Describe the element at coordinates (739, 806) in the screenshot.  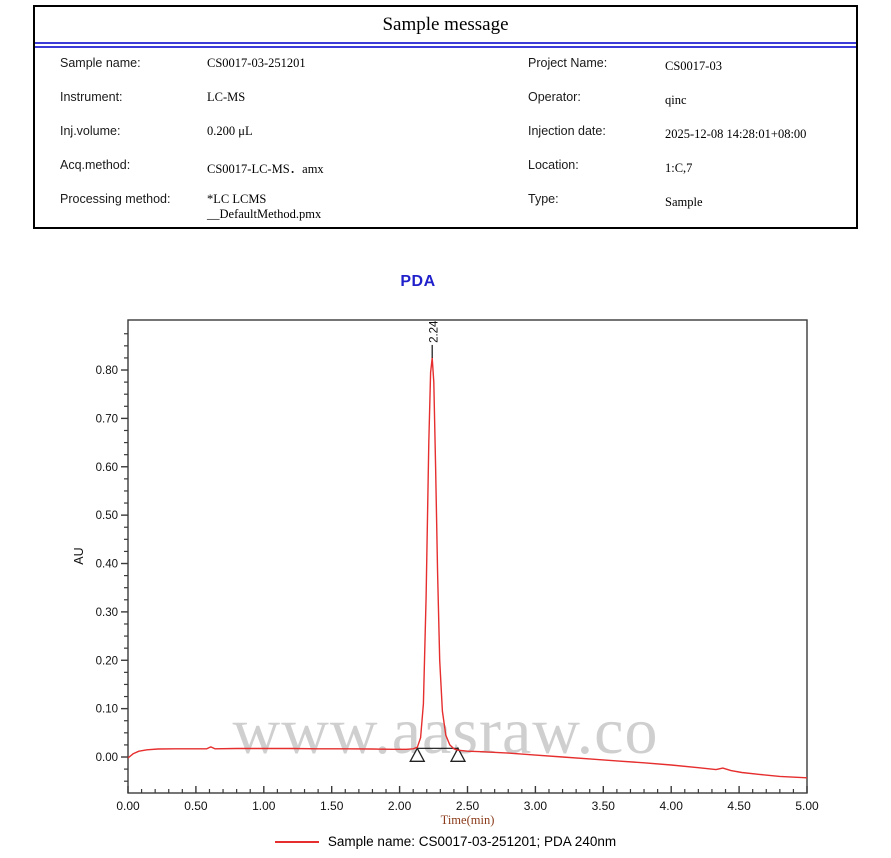
I see `x-tick-label: 4.50` at that location.